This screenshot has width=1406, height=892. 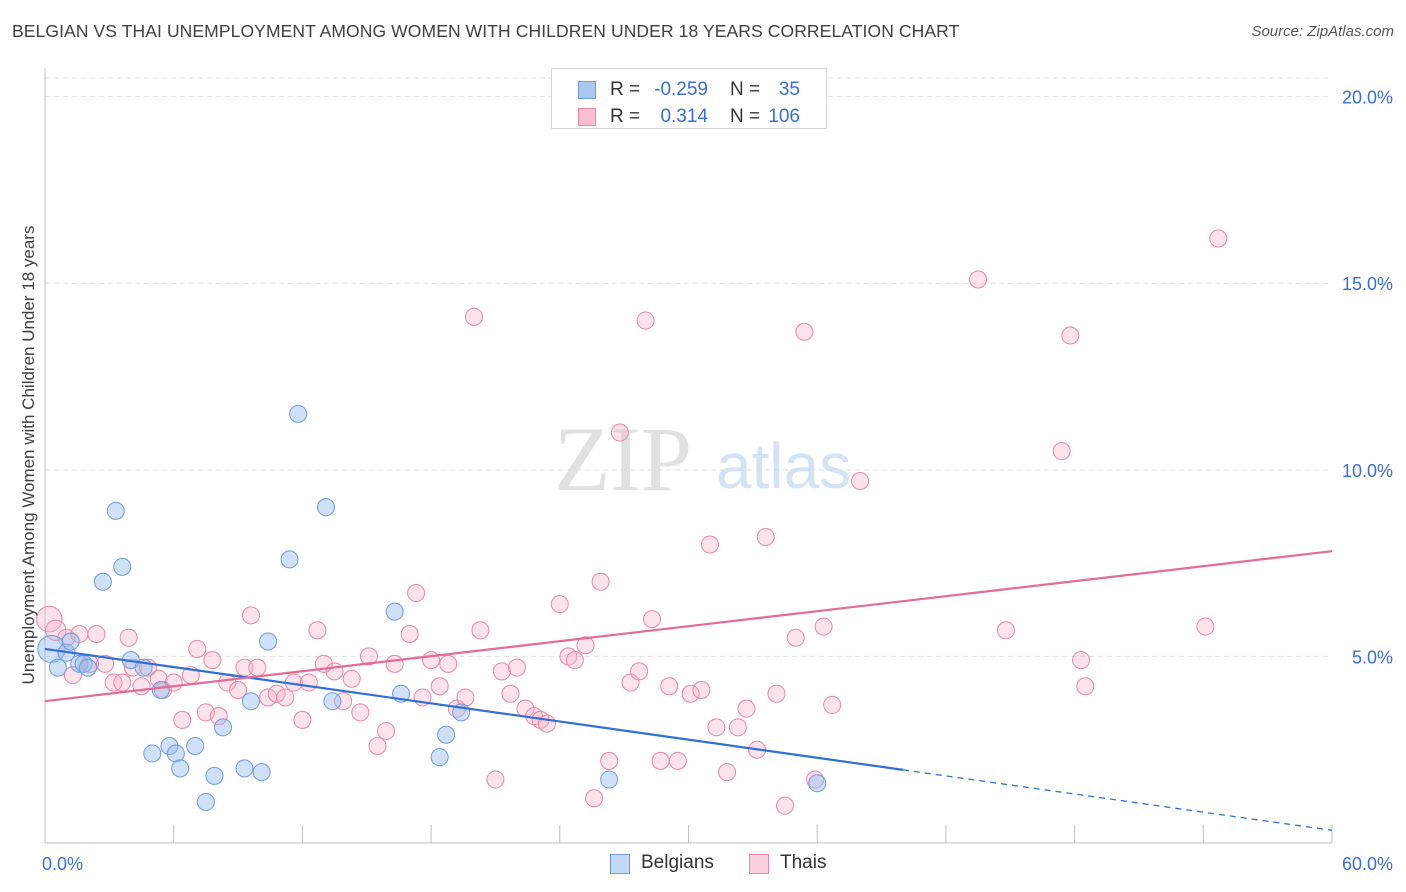 I want to click on y-tick-label: 5.0%, so click(x=1372, y=657).